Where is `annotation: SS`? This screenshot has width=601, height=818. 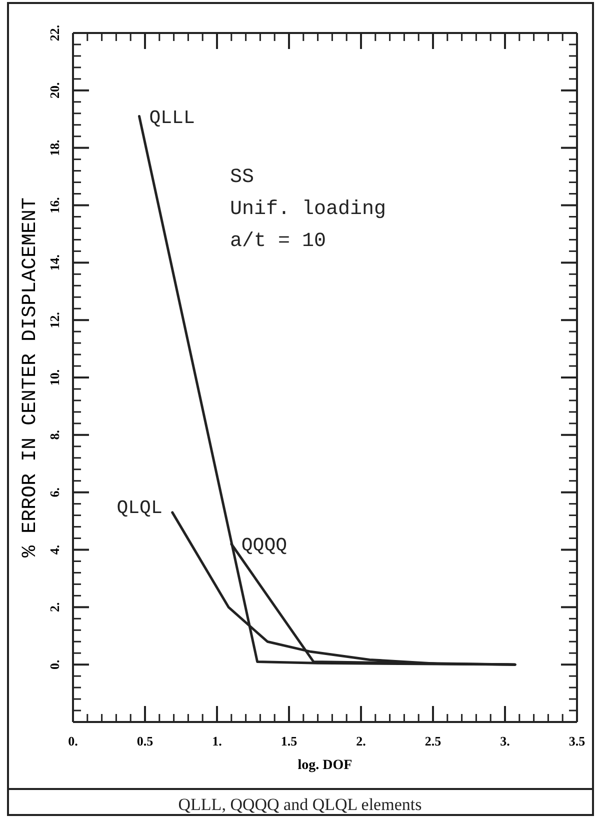 annotation: SS is located at coordinates (242, 177).